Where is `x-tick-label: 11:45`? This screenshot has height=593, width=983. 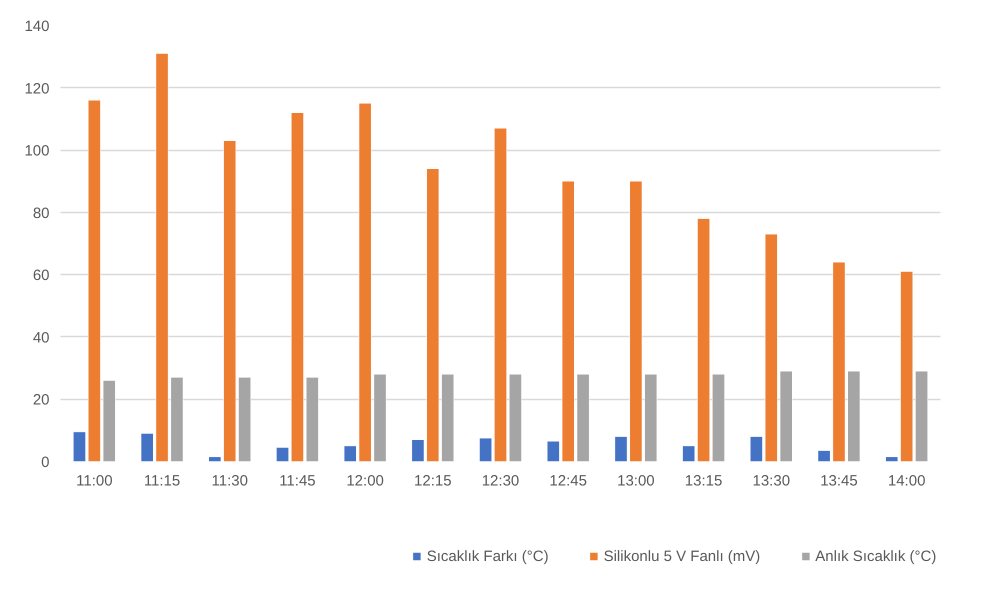
x-tick-label: 11:45 is located at coordinates (297, 481).